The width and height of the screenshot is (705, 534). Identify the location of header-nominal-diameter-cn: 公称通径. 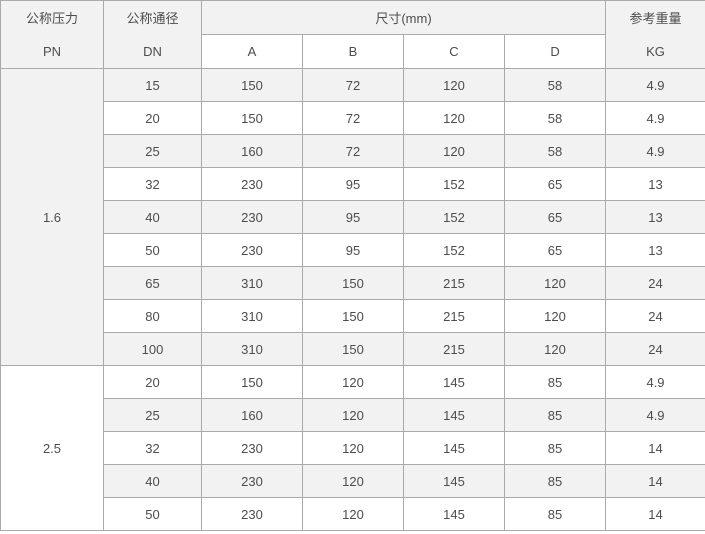
(152, 18).